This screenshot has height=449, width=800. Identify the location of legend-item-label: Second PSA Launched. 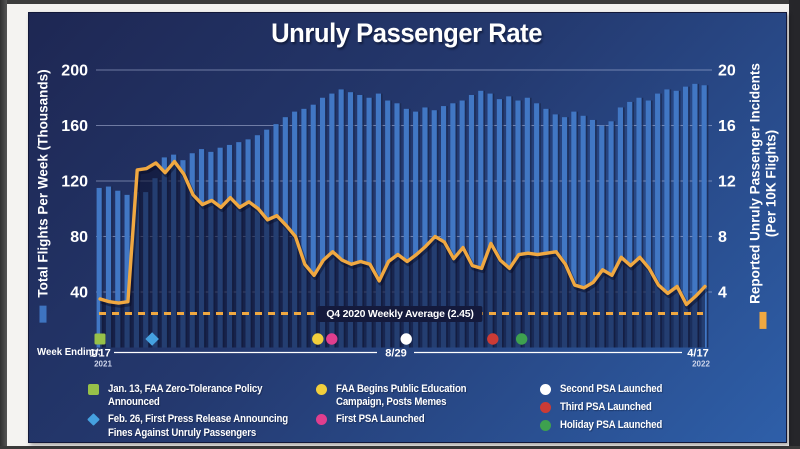
(611, 389).